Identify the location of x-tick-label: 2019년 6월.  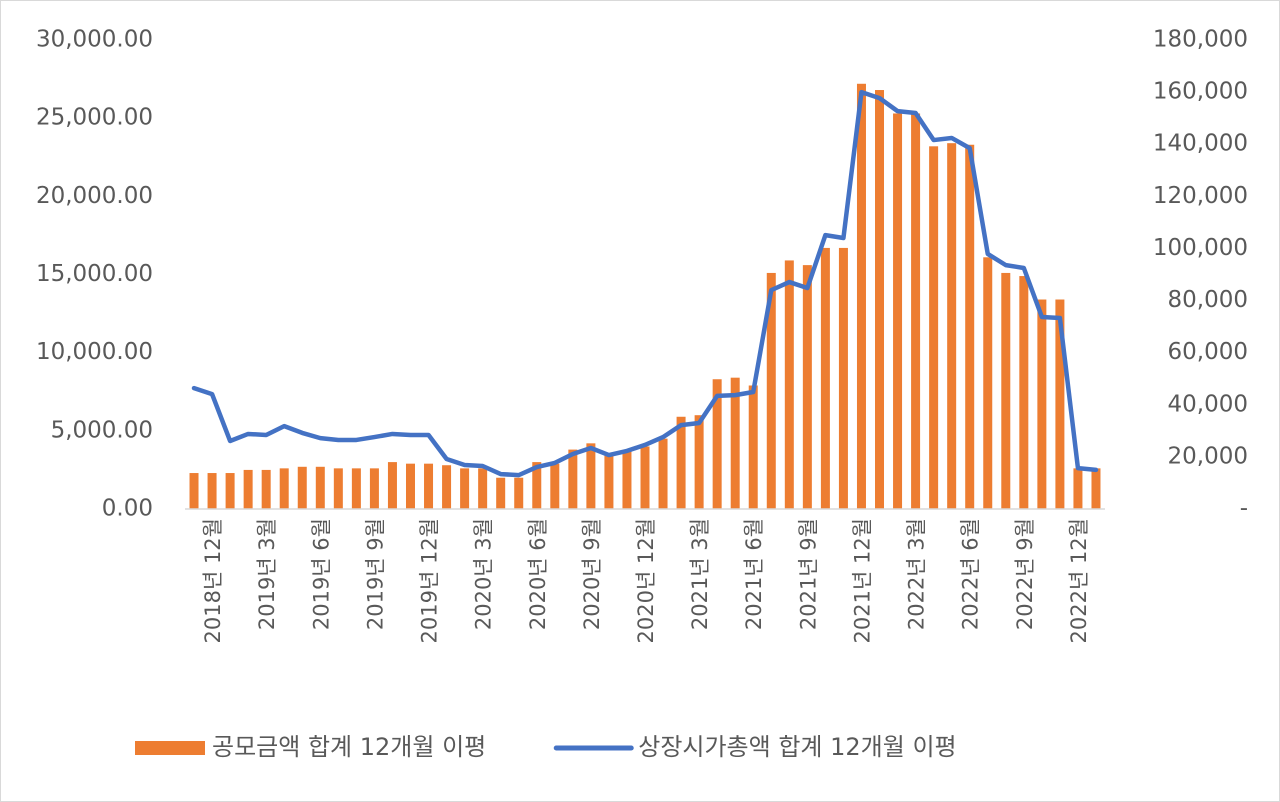
(321, 574).